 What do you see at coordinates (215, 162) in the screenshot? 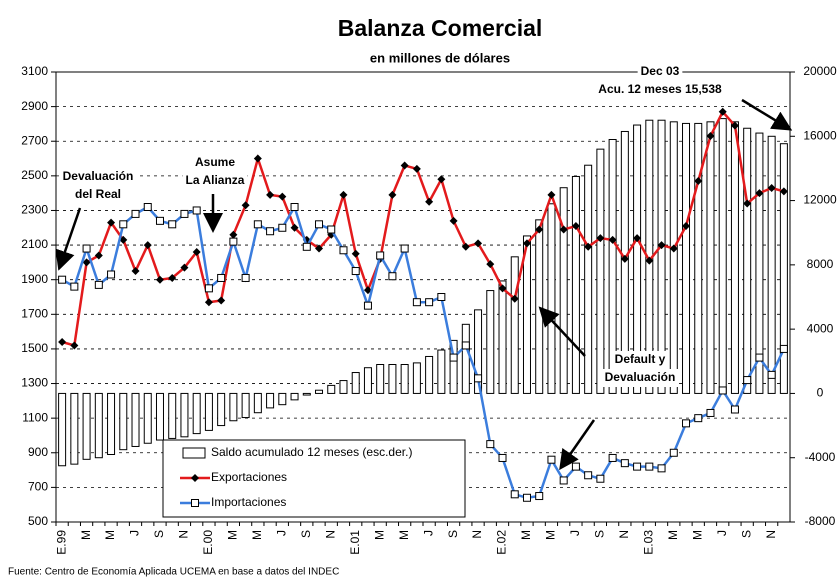
I see `annotation: Asume` at bounding box center [215, 162].